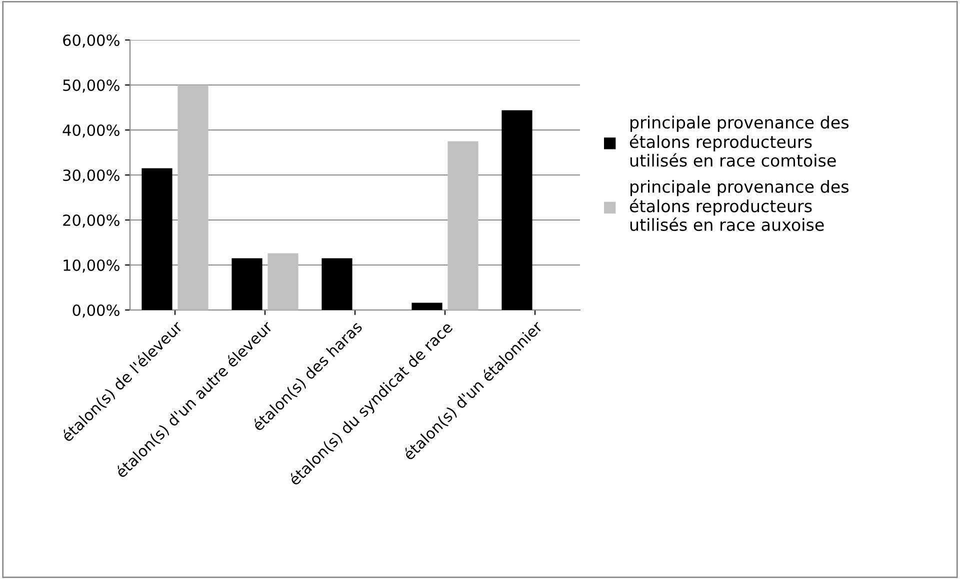 The height and width of the screenshot is (579, 960). What do you see at coordinates (91, 131) in the screenshot?
I see `y-tick-label: 40,00%` at bounding box center [91, 131].